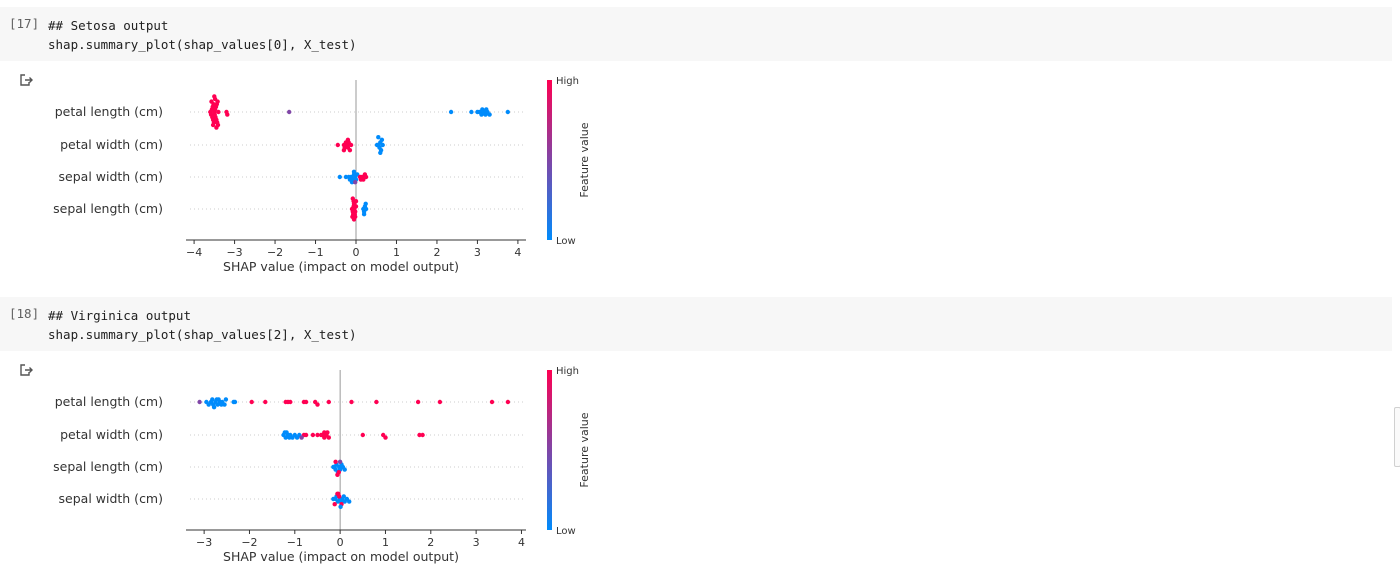 The width and height of the screenshot is (1400, 579). Describe the element at coordinates (521, 542) in the screenshot. I see `x-tick-label: 4` at that location.